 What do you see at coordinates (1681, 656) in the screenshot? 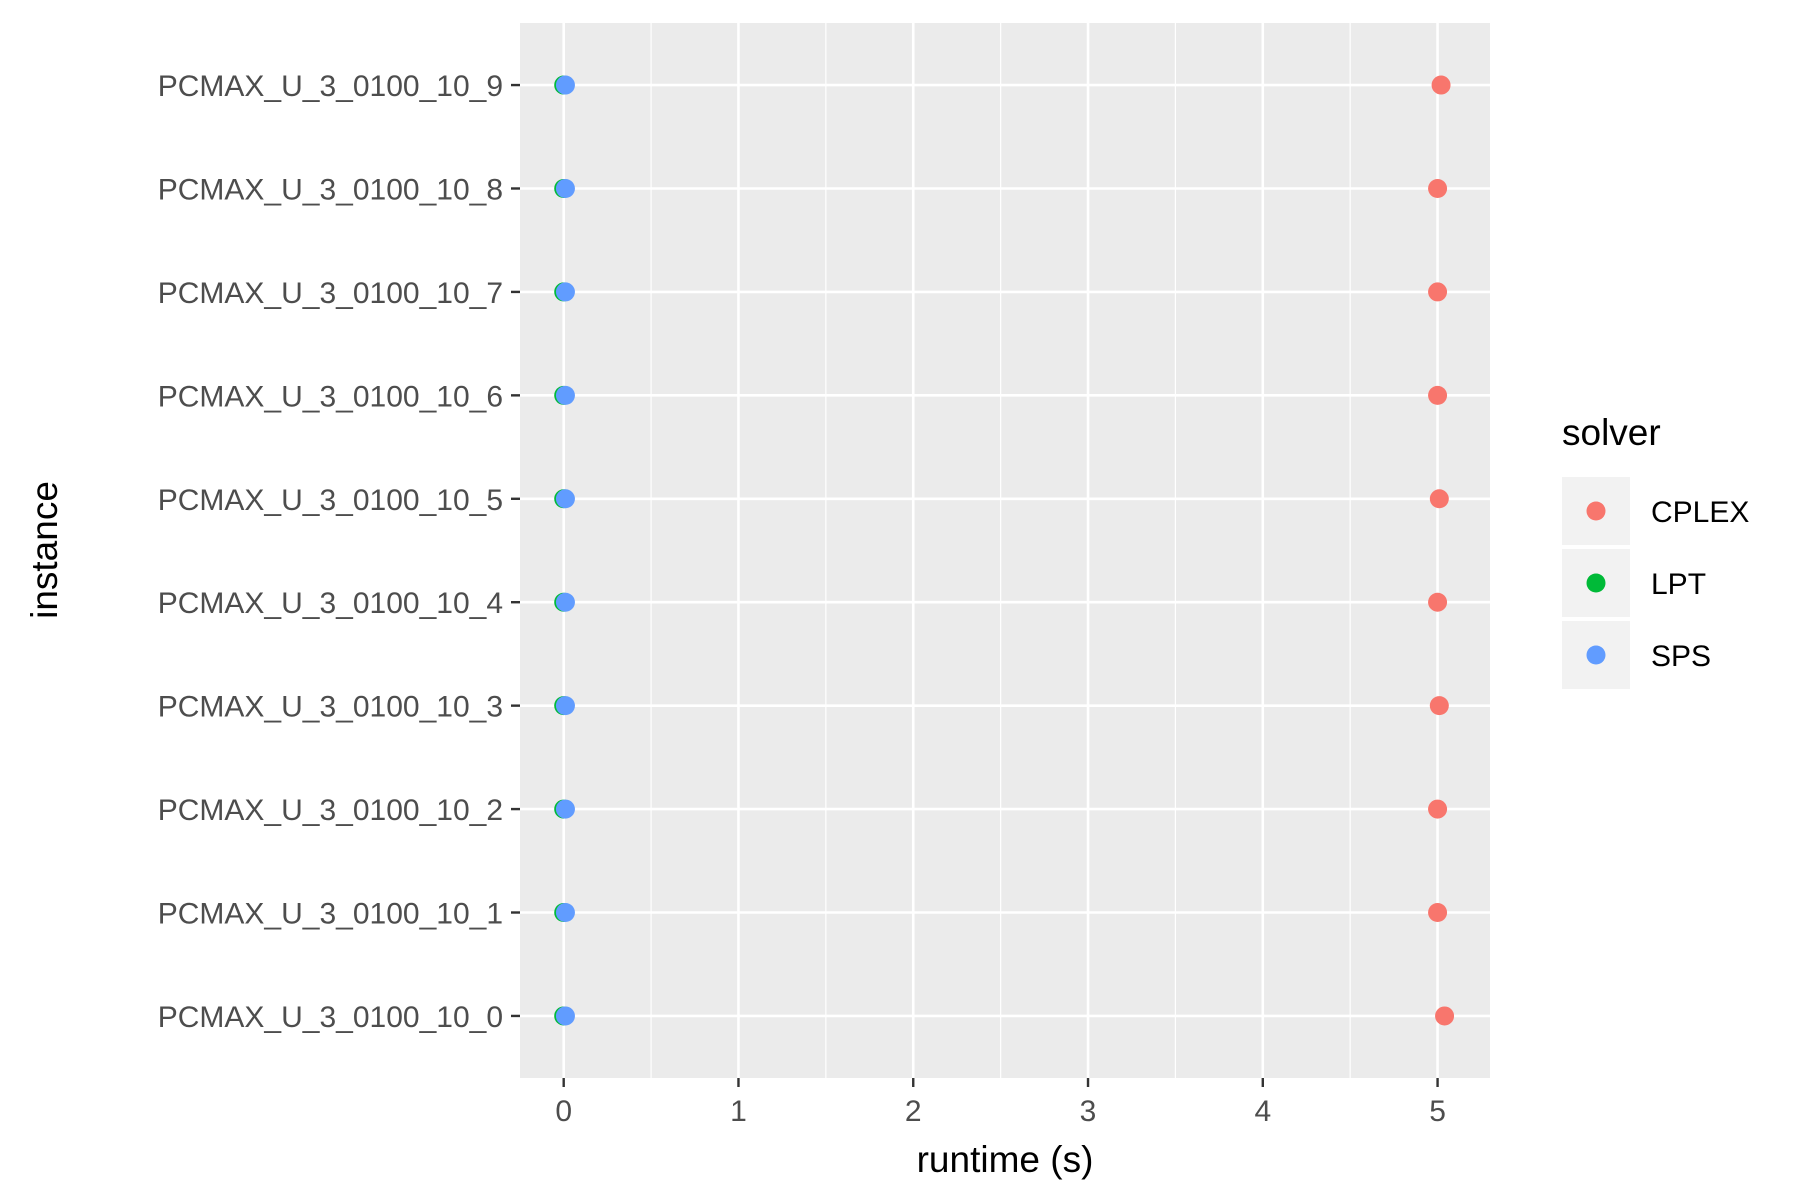
I see `legend-label: SPS` at bounding box center [1681, 656].